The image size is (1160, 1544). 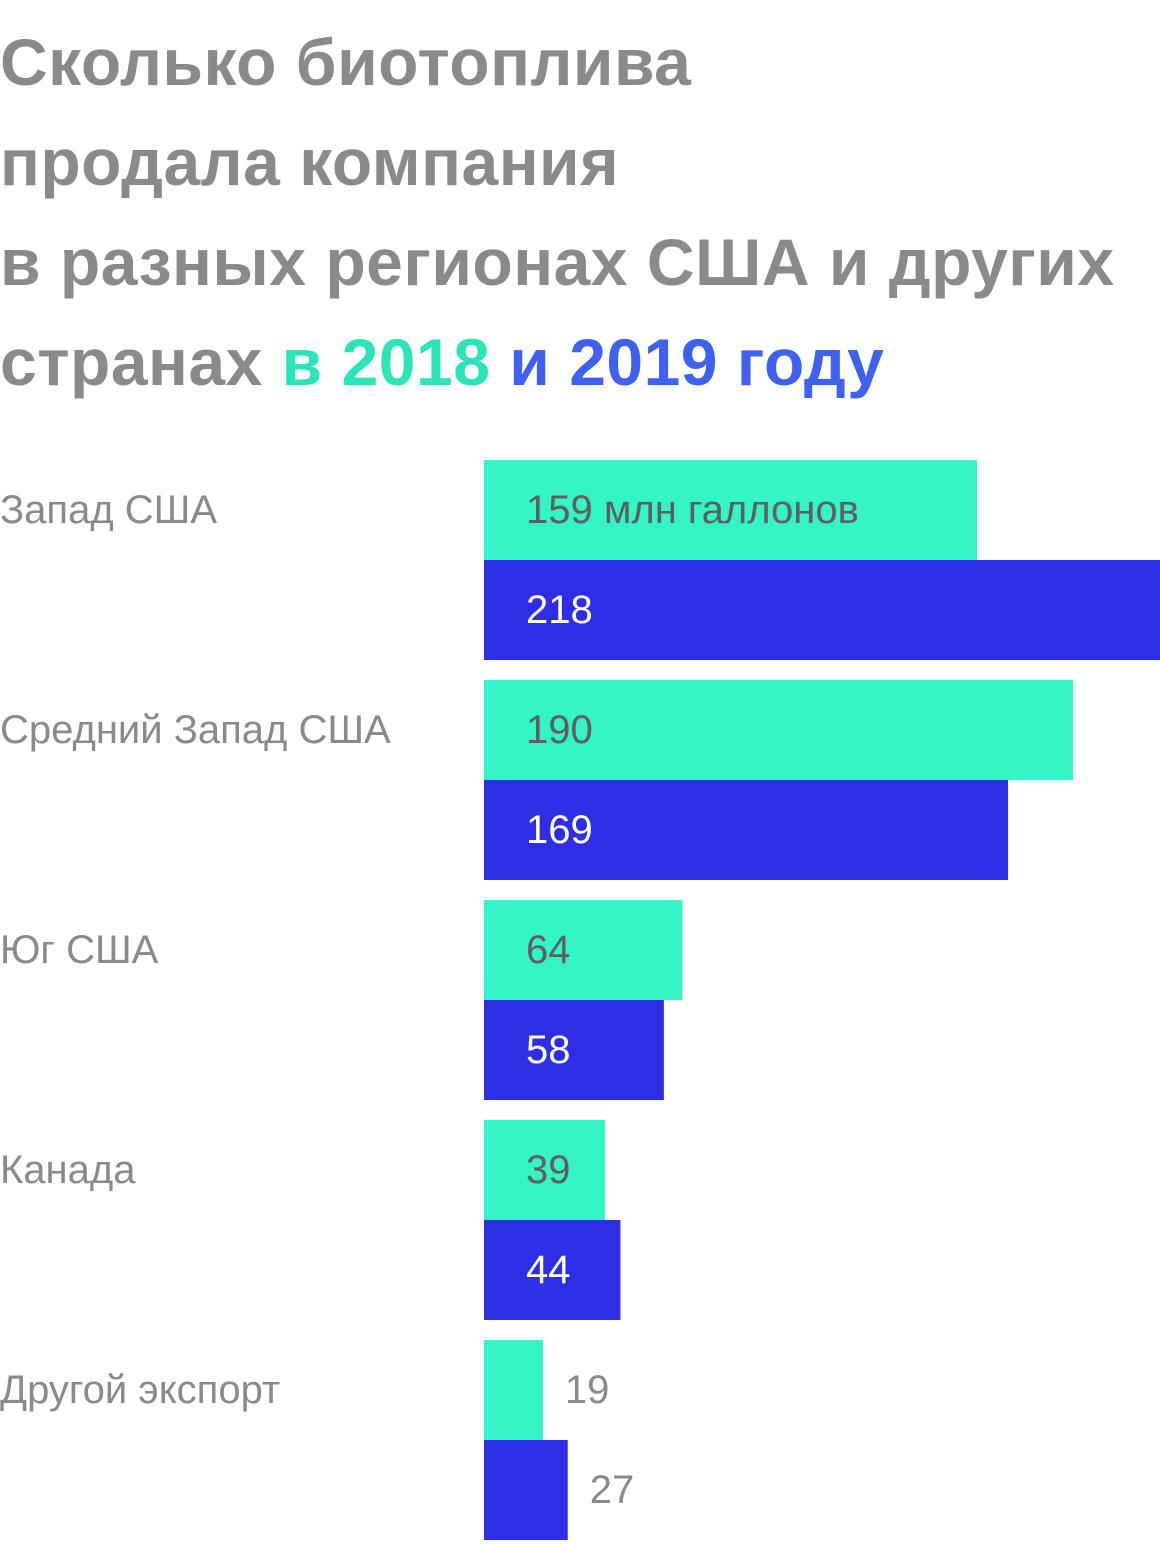 I want to click on value-label-2018: 39, so click(x=548, y=1170).